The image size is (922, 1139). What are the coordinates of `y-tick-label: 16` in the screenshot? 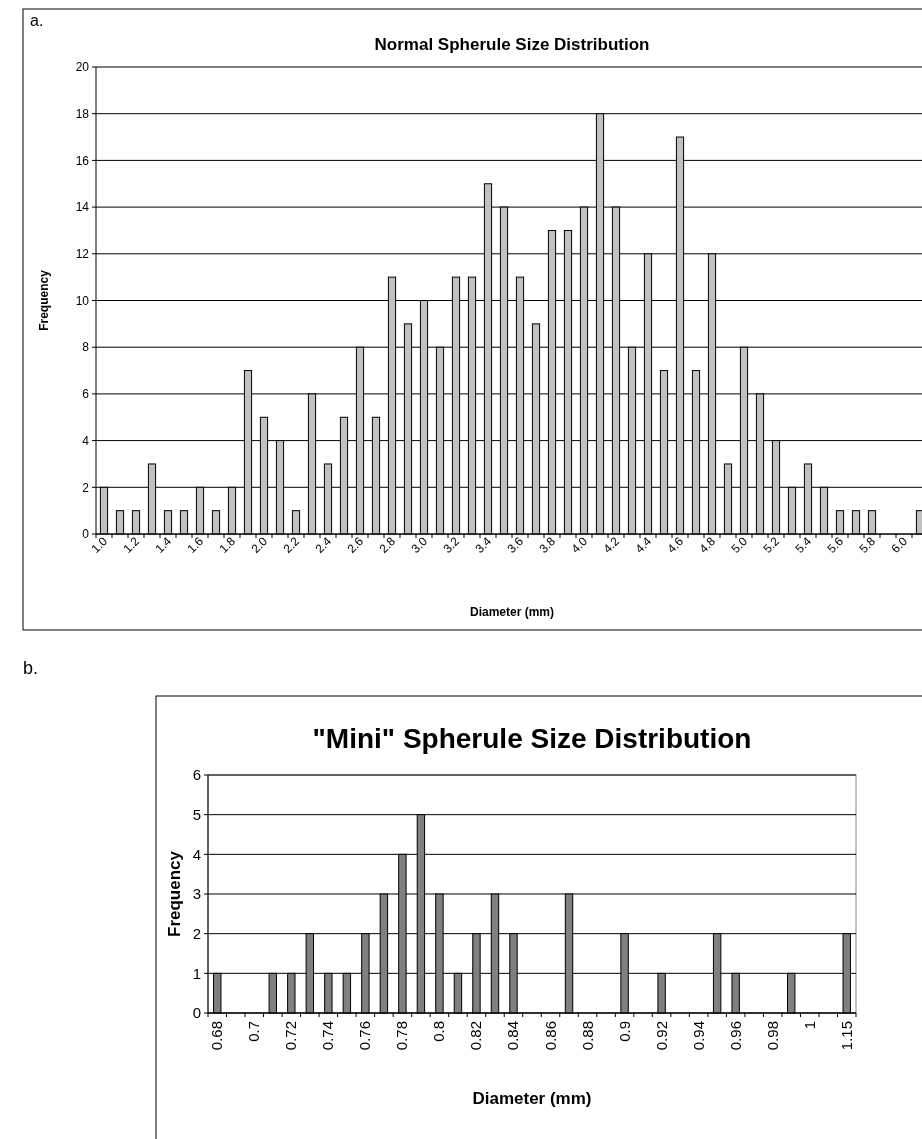 It's located at (82, 160).